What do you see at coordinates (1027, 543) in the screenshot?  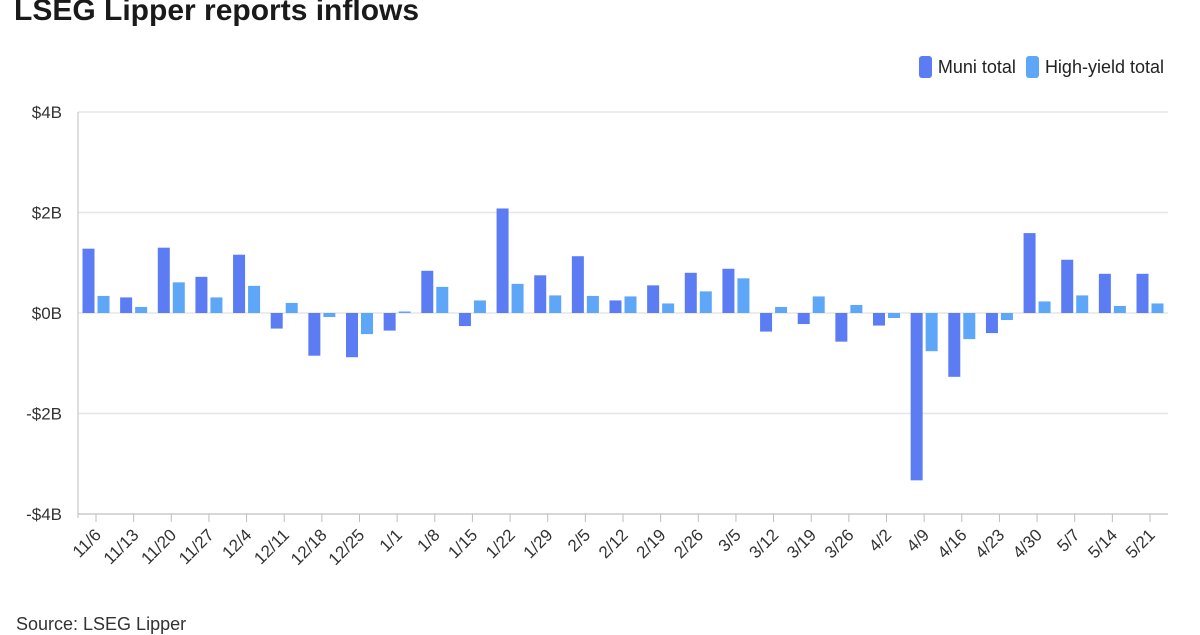 I see `x-tick-label: 4/30` at bounding box center [1027, 543].